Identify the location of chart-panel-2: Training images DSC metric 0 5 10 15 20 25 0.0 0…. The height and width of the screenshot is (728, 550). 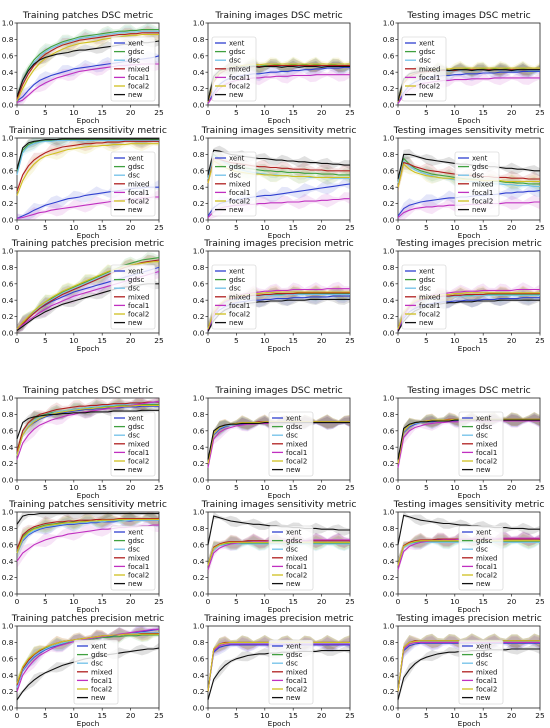
(274, 67).